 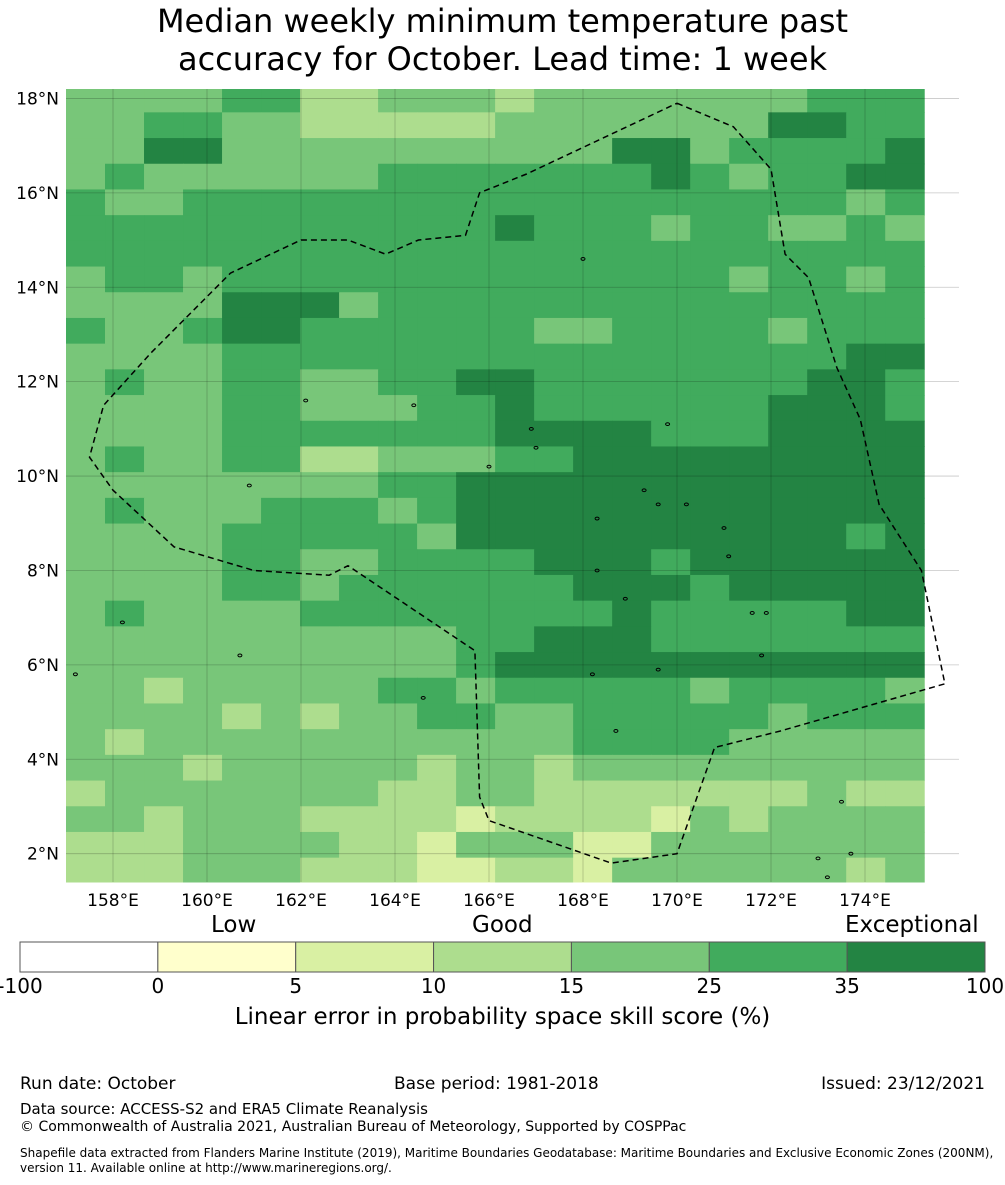 I want to click on lat-tick-label: 12°N, so click(x=37, y=383).